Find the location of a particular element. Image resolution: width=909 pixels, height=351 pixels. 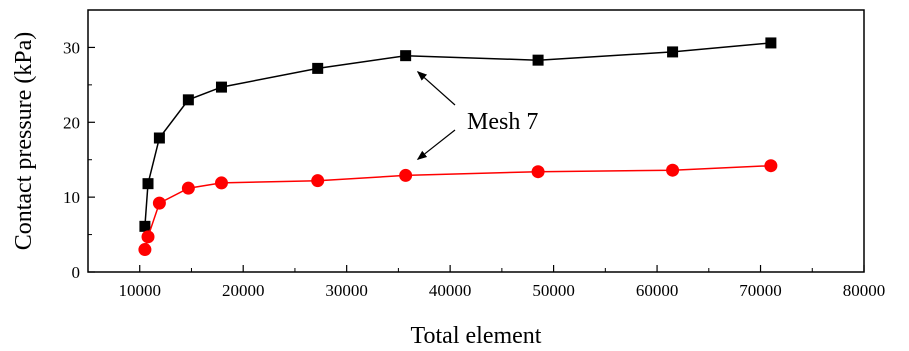

annotation-layer: Mesh 7 is located at coordinates (477, 115).